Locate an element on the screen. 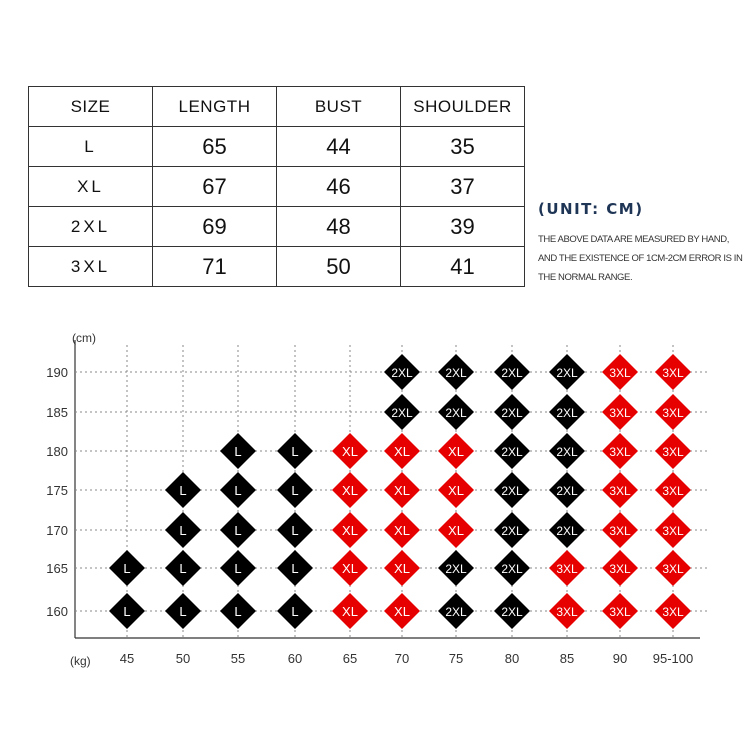 The width and height of the screenshot is (750, 750). table-row: 3XL 71 50 41 is located at coordinates (276, 266).